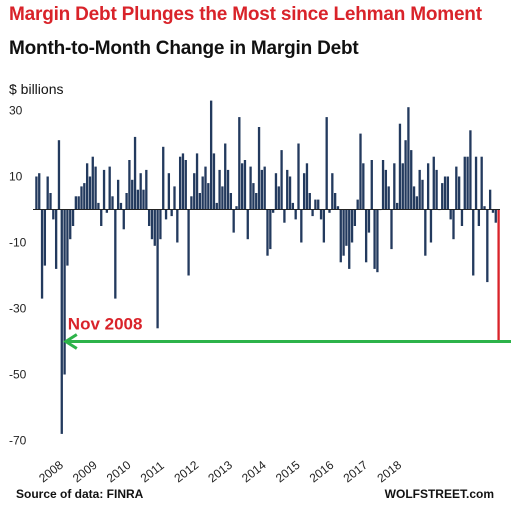 The height and width of the screenshot is (515, 511). What do you see at coordinates (287, 332) in the screenshot?
I see `annotation: Nov 2008` at bounding box center [287, 332].